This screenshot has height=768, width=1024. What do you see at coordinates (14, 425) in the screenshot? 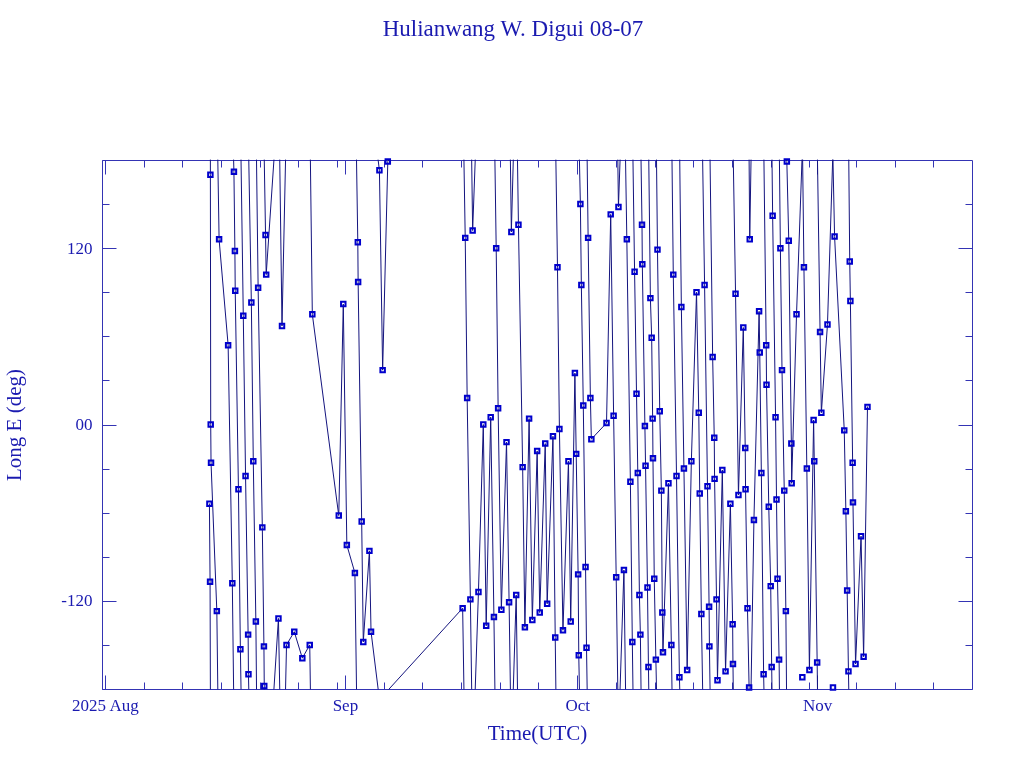
I see `y-axis-title: Long E (deg)` at bounding box center [14, 425].